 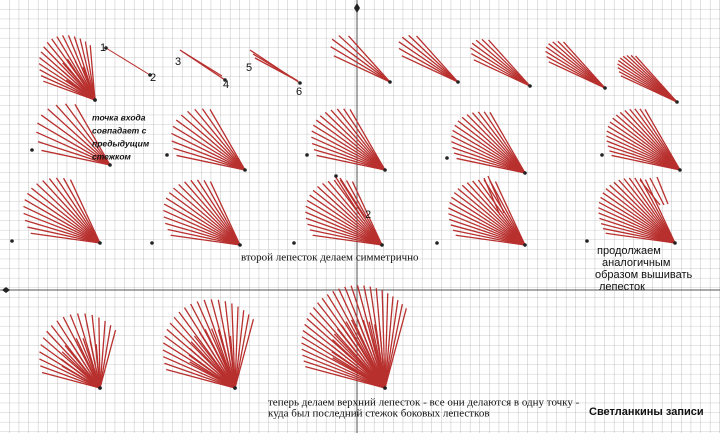 What do you see at coordinates (646, 412) in the screenshot?
I see `signature: Светланкины записи` at bounding box center [646, 412].